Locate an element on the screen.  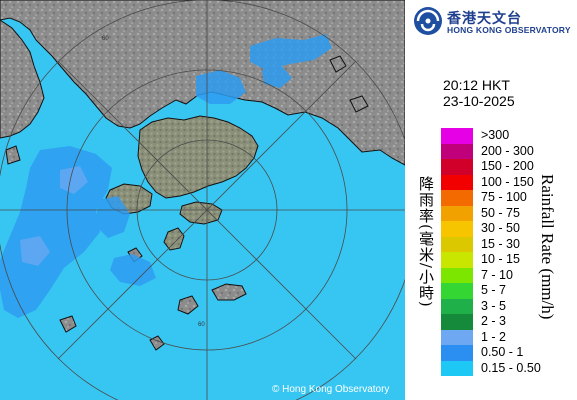
timestamp-date: 23-10-2025 is located at coordinates (479, 101).